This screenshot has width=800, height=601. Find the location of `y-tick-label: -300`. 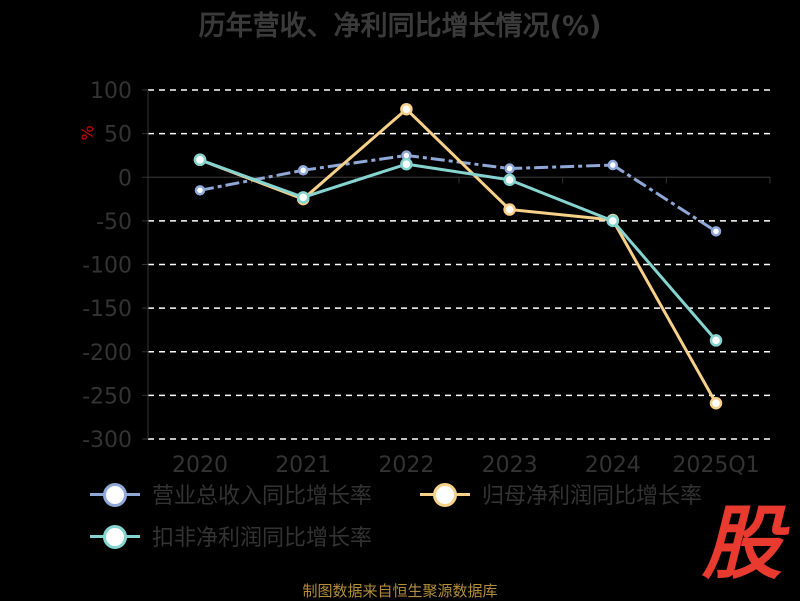

y-tick-label: -300 is located at coordinates (107, 440).